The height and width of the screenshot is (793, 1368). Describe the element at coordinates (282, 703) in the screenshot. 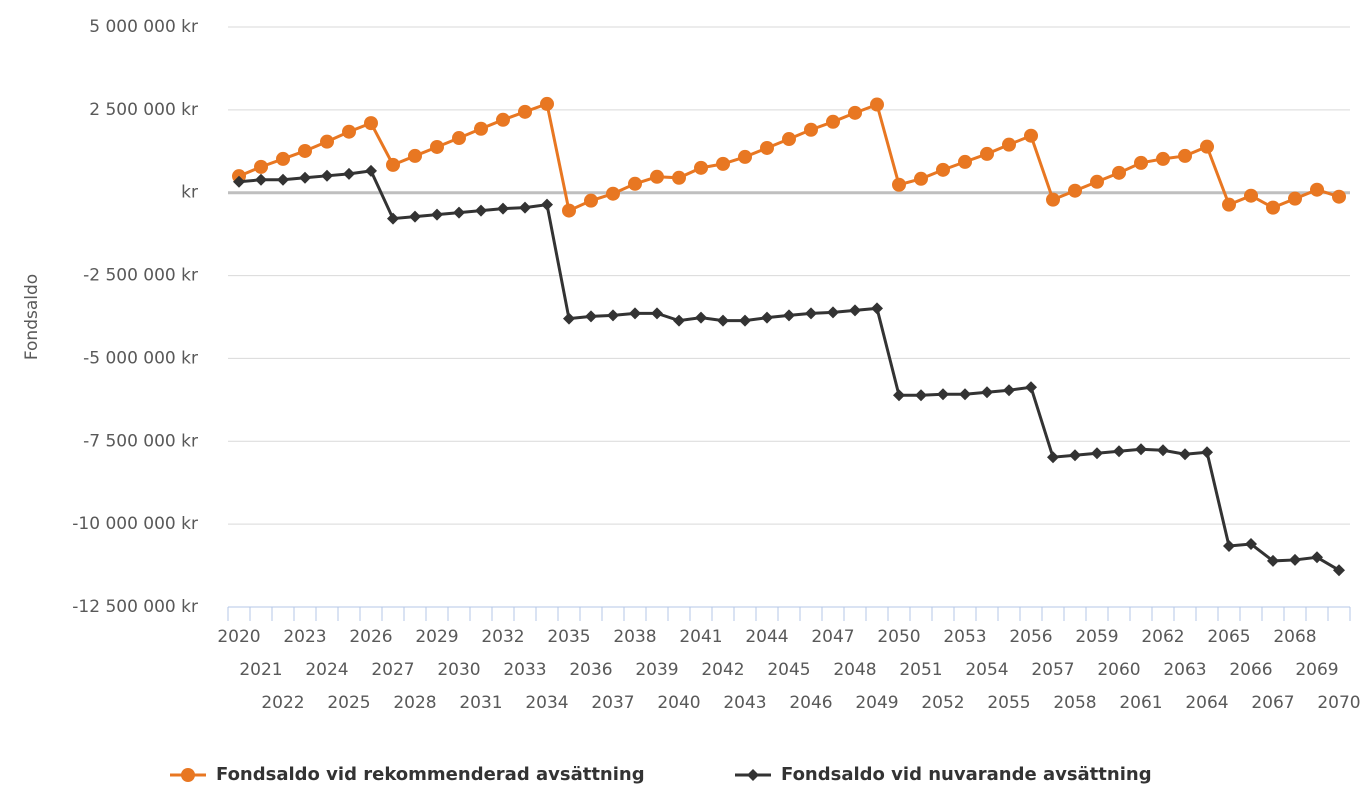

I see `x-tick-label: 2022` at that location.